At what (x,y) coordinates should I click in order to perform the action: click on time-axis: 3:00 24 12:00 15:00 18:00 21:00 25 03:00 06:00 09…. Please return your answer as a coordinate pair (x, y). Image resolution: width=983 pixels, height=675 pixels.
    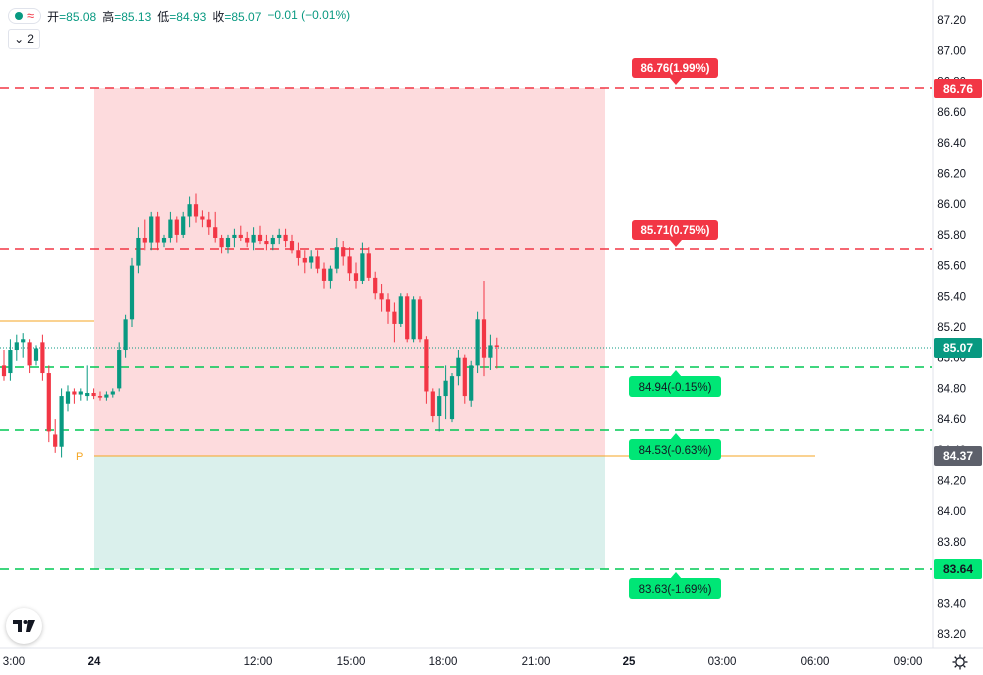
    Looking at the image, I should click on (463, 662).